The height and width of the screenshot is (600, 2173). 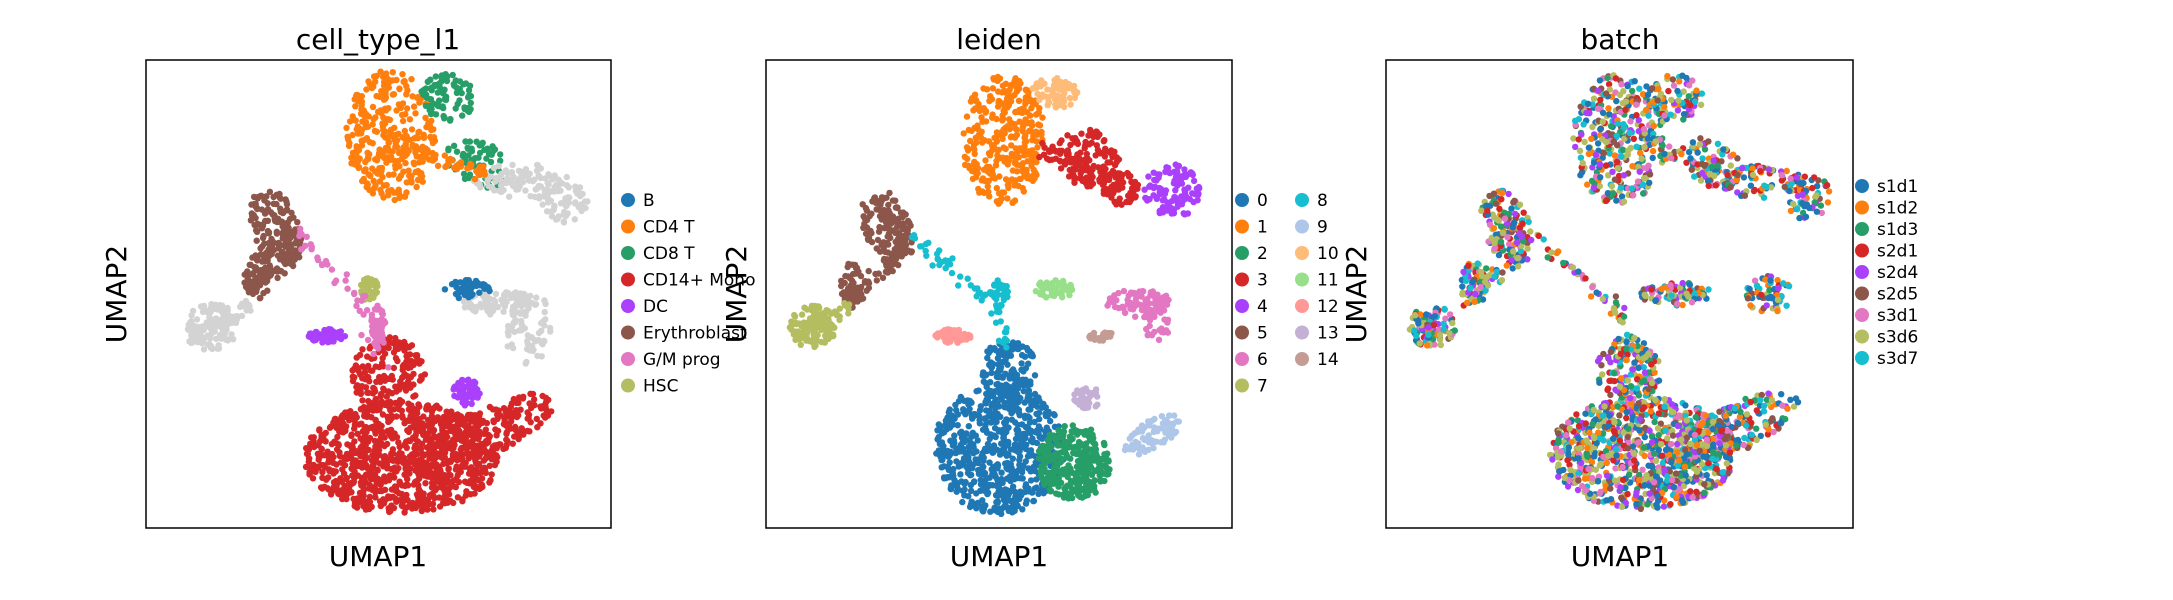 I want to click on panel-title: cell_type_l1, so click(x=378, y=39).